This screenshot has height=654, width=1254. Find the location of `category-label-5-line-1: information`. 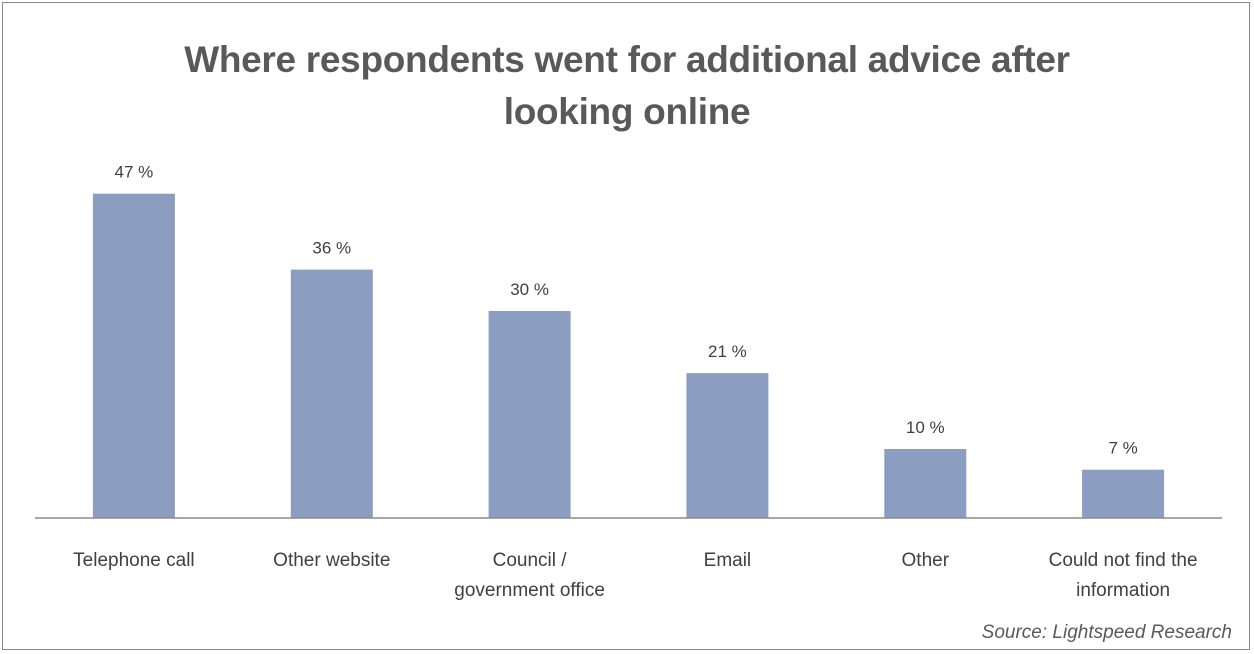

category-label-5-line-1: information is located at coordinates (1123, 590).